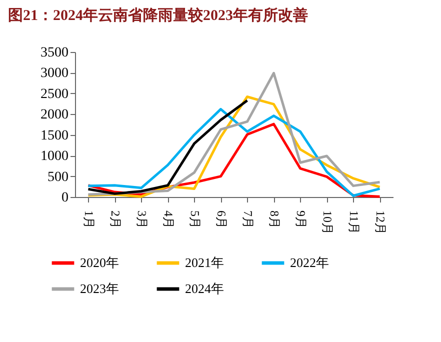 The image size is (441, 342). What do you see at coordinates (54, 53) in the screenshot?
I see `y-tick-label: 3500` at bounding box center [54, 53].